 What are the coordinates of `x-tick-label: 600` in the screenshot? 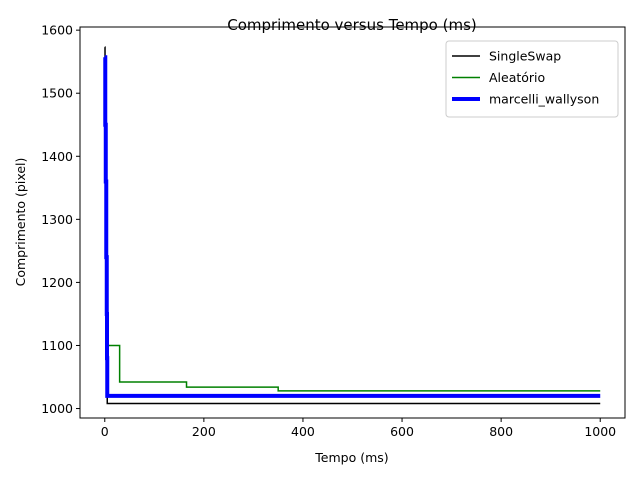 It's located at (402, 431).